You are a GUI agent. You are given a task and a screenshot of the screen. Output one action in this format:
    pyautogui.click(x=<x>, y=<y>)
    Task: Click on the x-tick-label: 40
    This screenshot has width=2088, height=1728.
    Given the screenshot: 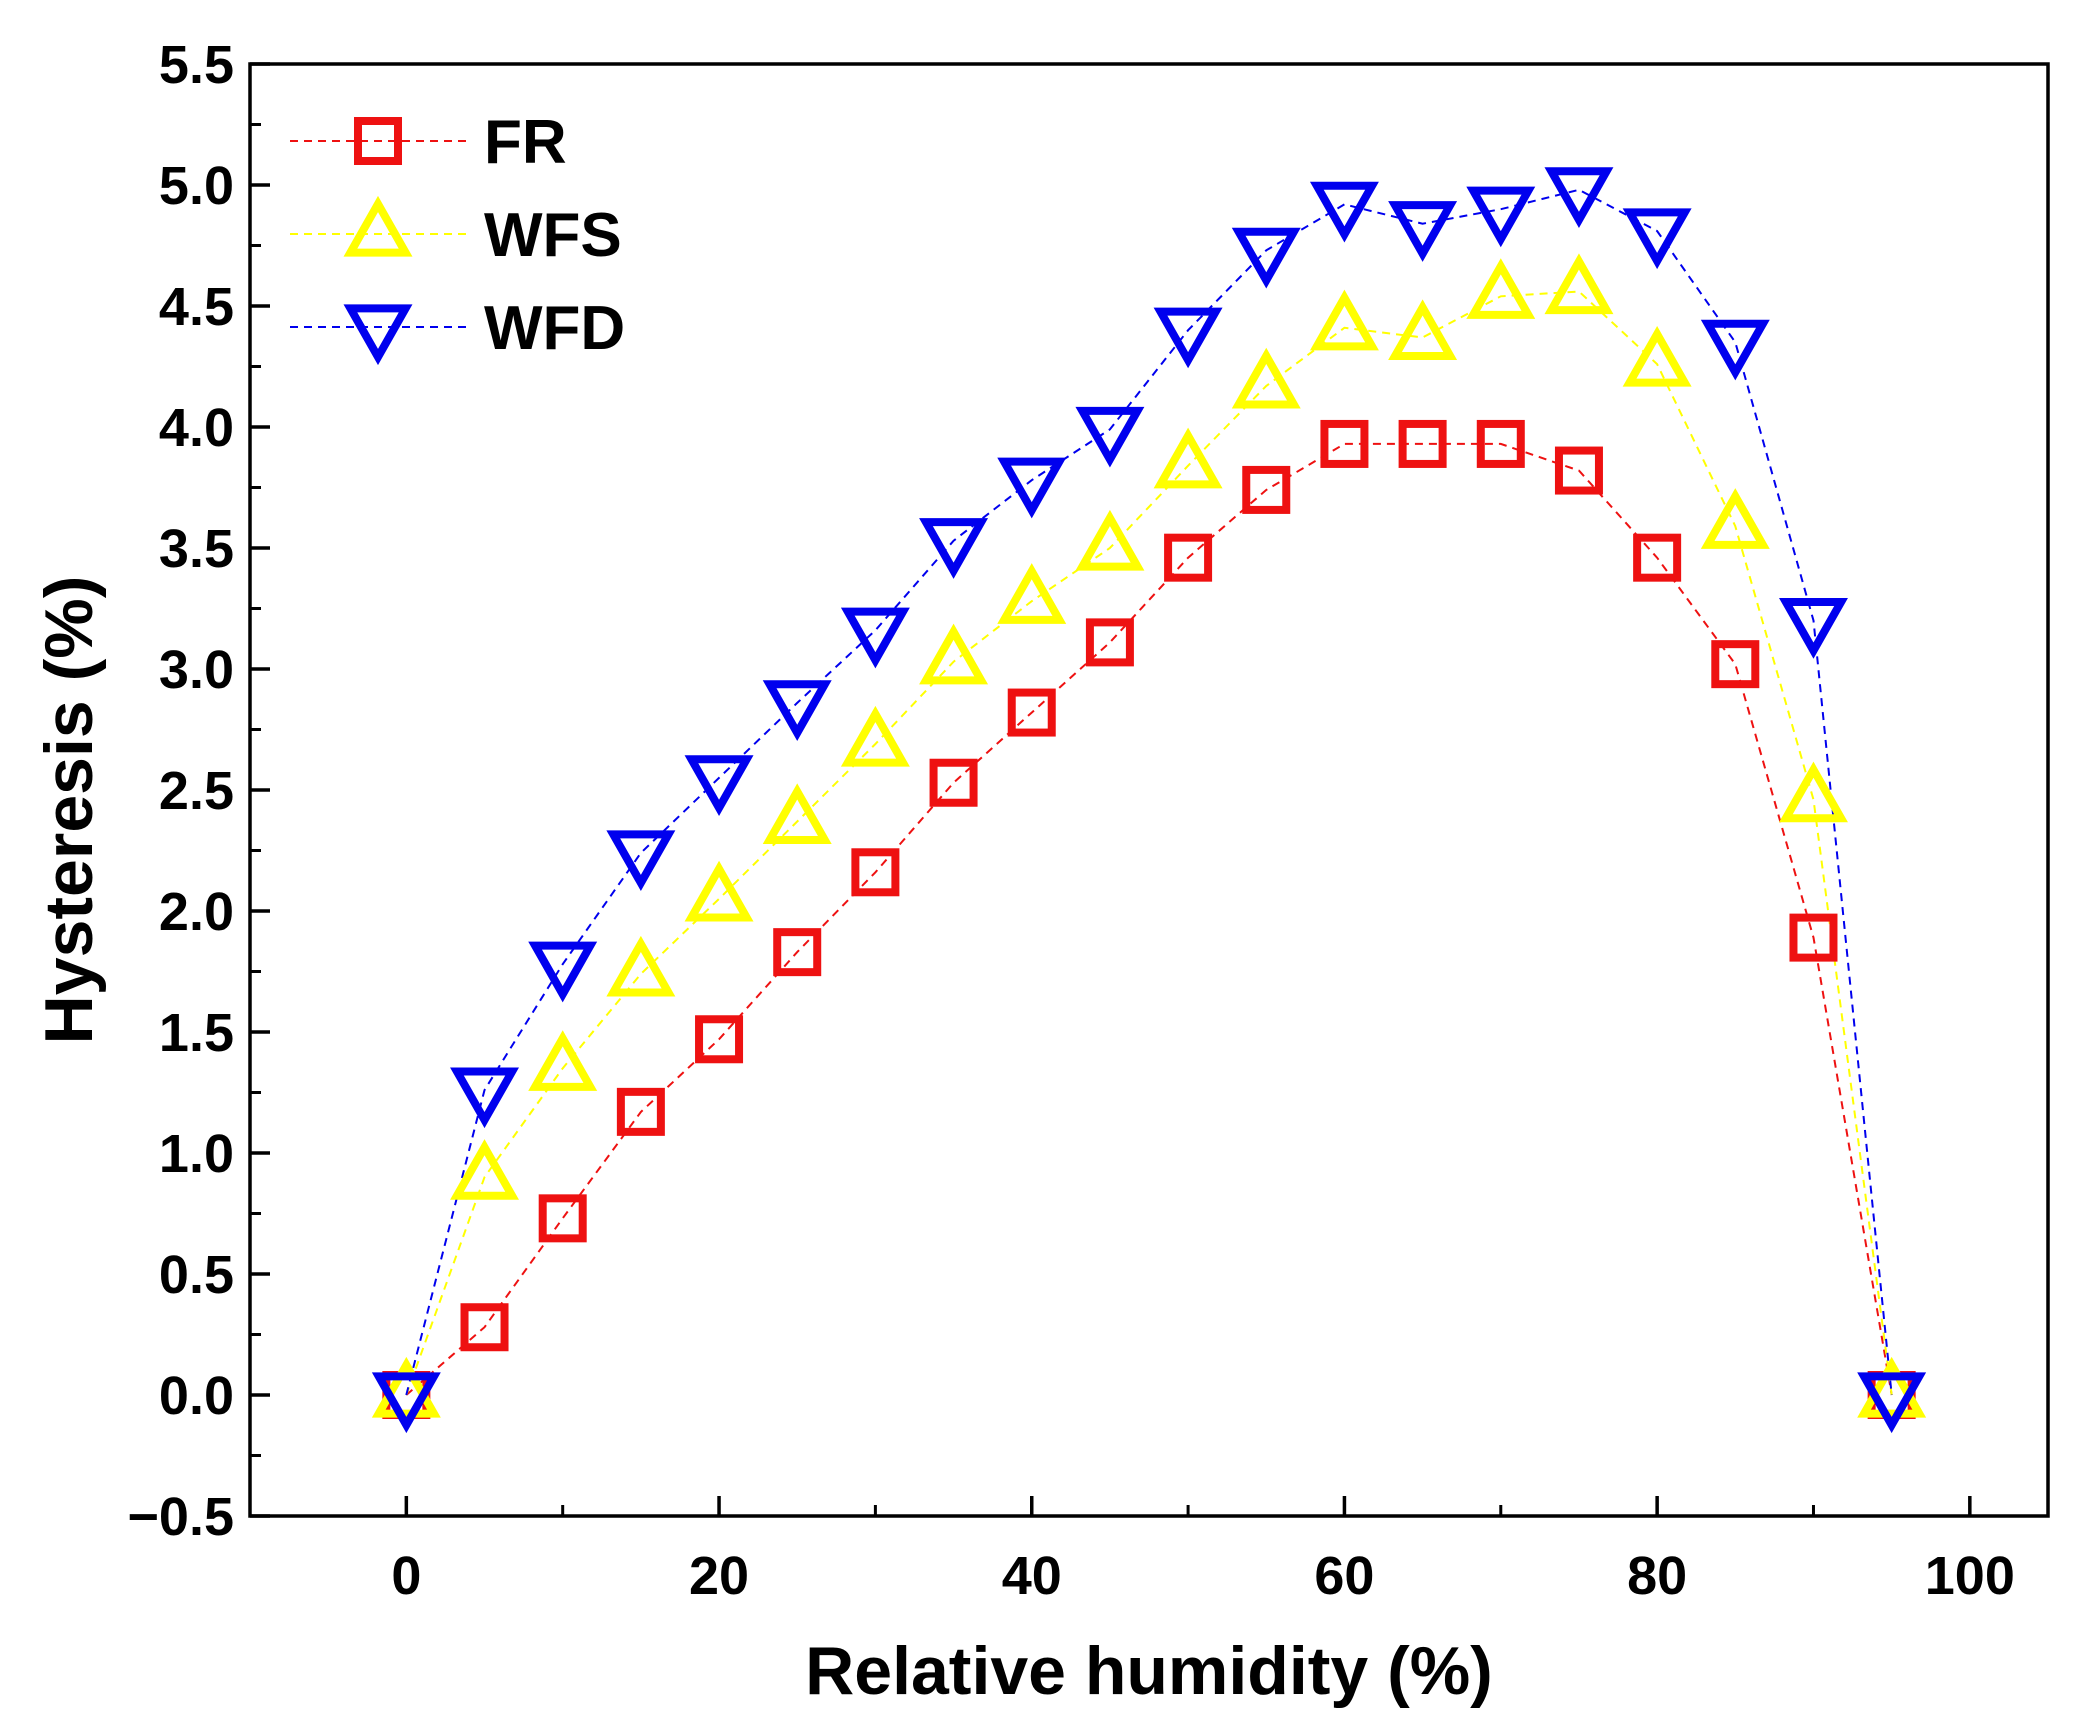 What is the action you would take?
    pyautogui.click(x=1032, y=1576)
    